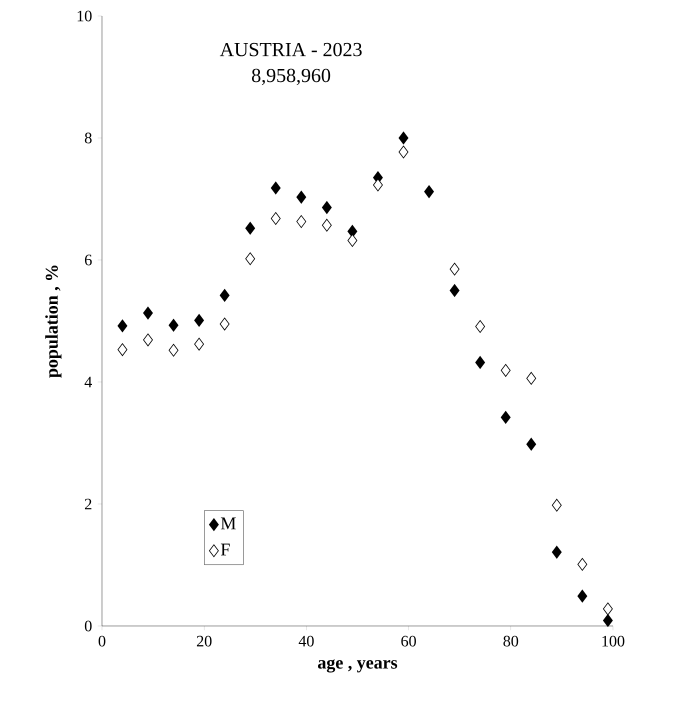  Describe the element at coordinates (291, 77) in the screenshot. I see `text: 8,958,960` at that location.